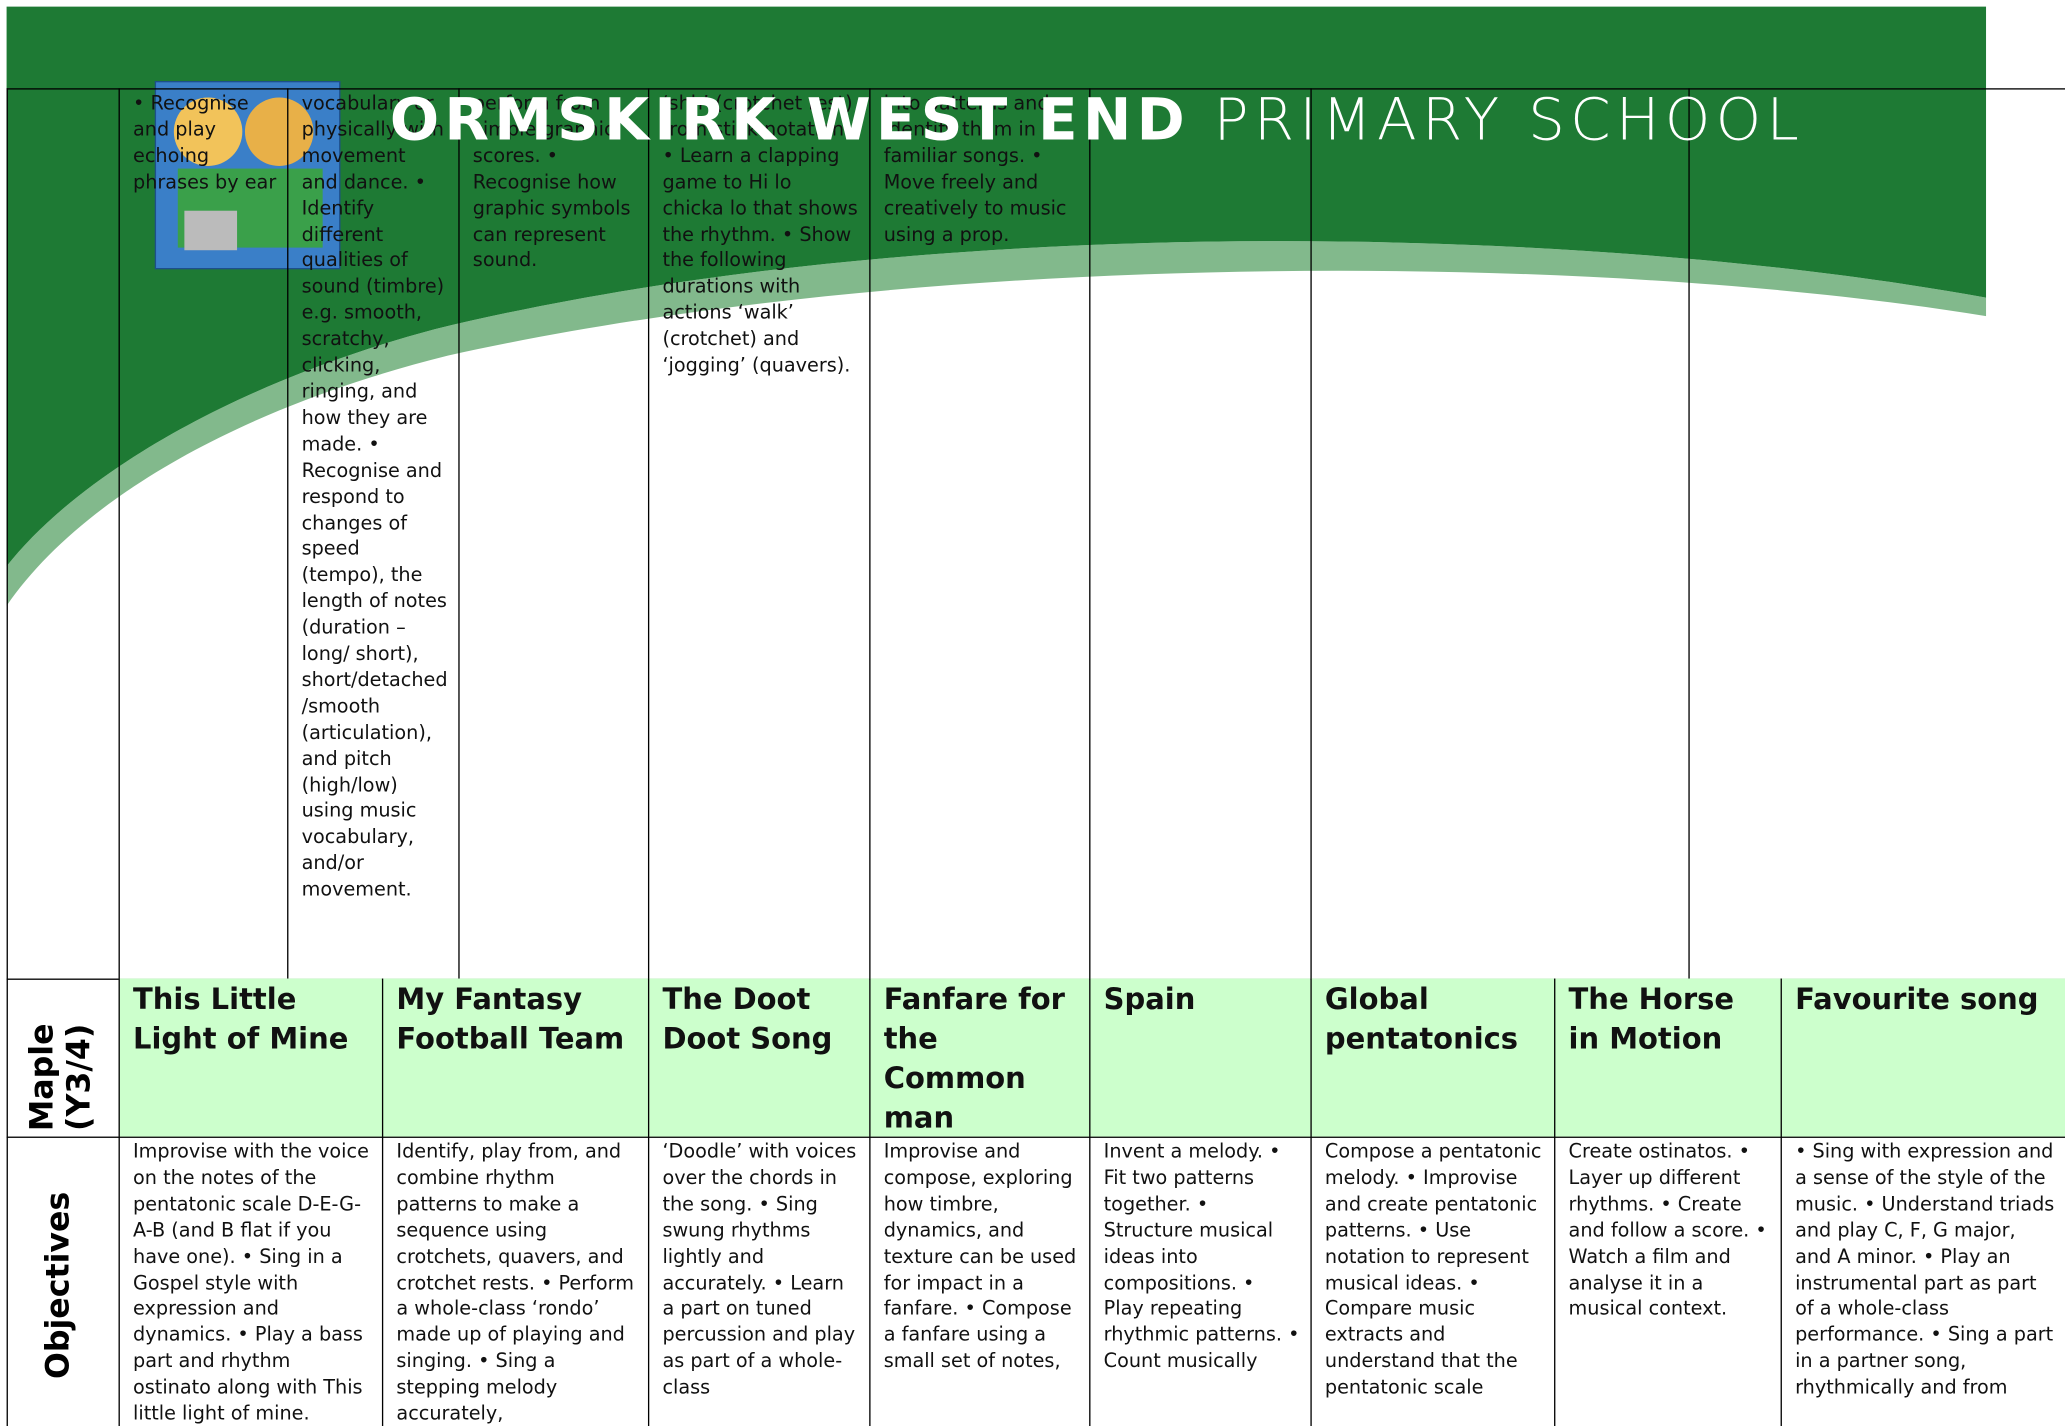  Describe the element at coordinates (60, 1077) in the screenshot. I see `row-label: Maple (Y3/4)` at that location.